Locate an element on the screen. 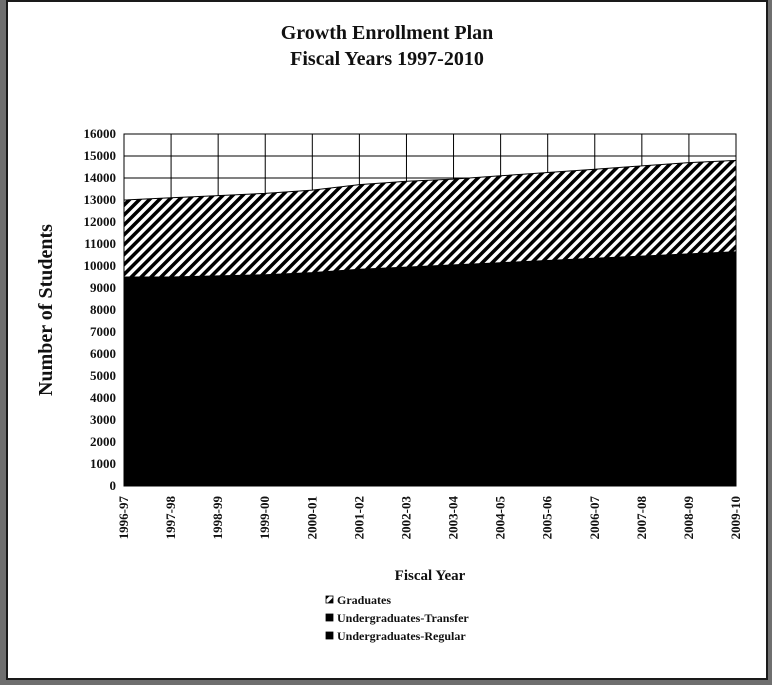 This screenshot has width=772, height=685. chart-title: Growth Enrollment Plan is located at coordinates (387, 33).